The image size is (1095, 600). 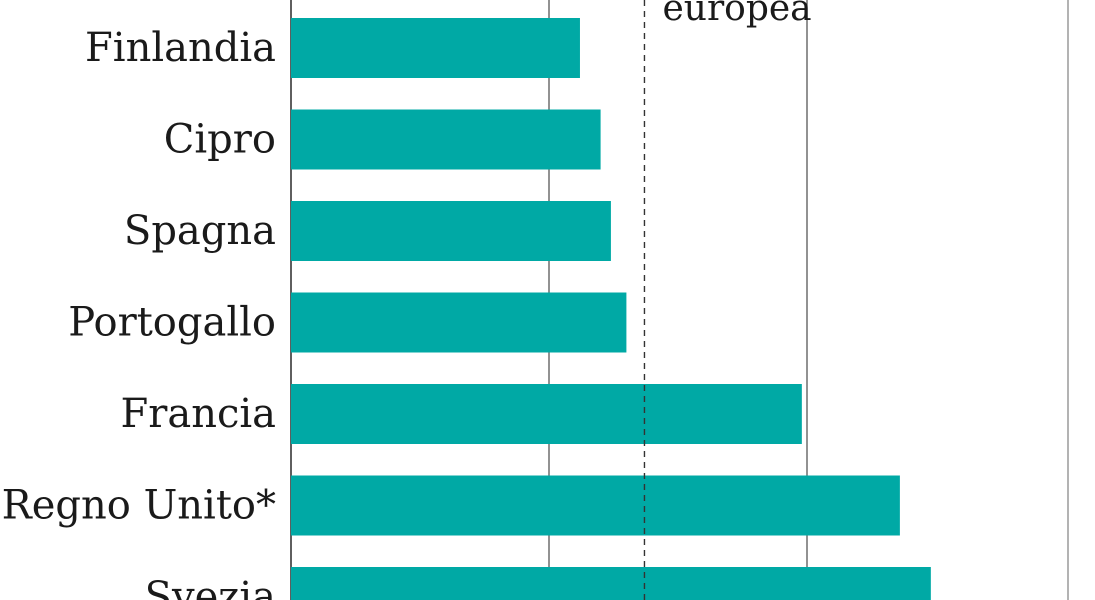 What do you see at coordinates (198, 414) in the screenshot?
I see `category-label-4: Francia` at bounding box center [198, 414].